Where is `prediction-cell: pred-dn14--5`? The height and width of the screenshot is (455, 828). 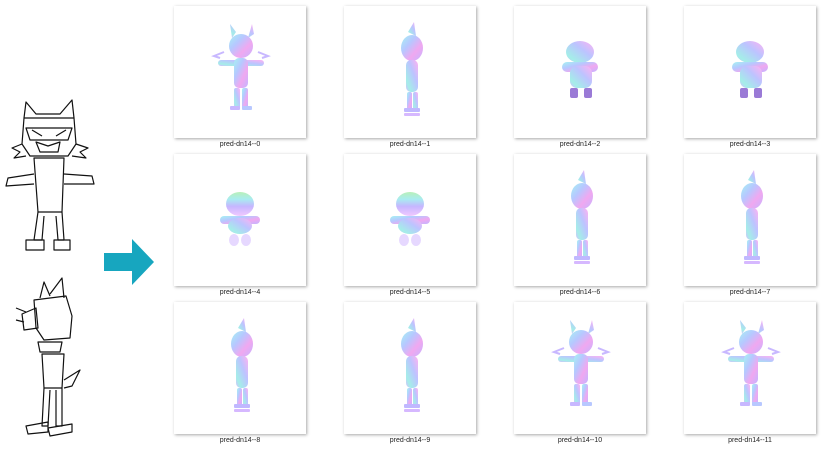
prediction-cell: pred-dn14--5 is located at coordinates (412, 225).